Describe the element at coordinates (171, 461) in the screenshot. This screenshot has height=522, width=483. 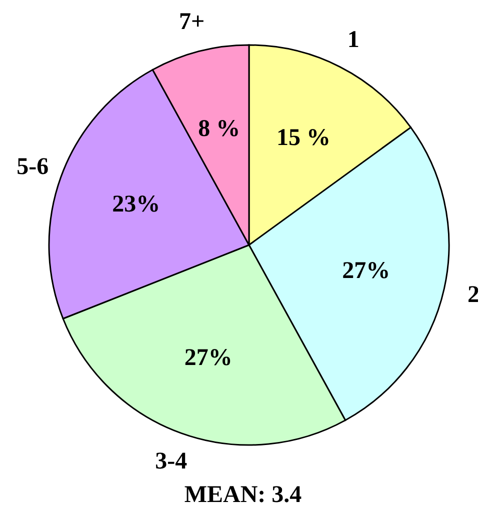
I see `slice-label: 3-4` at that location.